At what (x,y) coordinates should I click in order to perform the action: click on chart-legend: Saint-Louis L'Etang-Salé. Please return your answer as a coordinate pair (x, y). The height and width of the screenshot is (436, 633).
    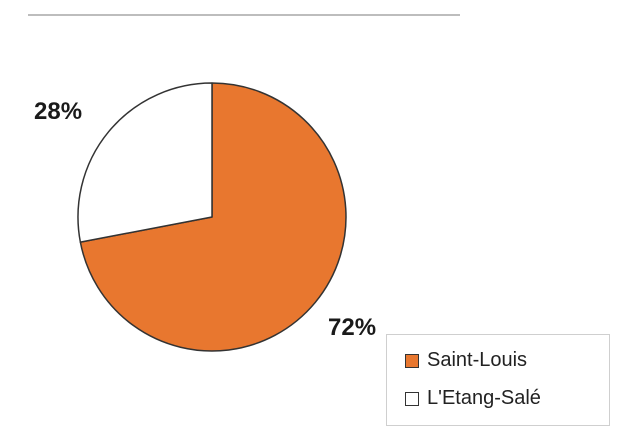
    Looking at the image, I should click on (498, 380).